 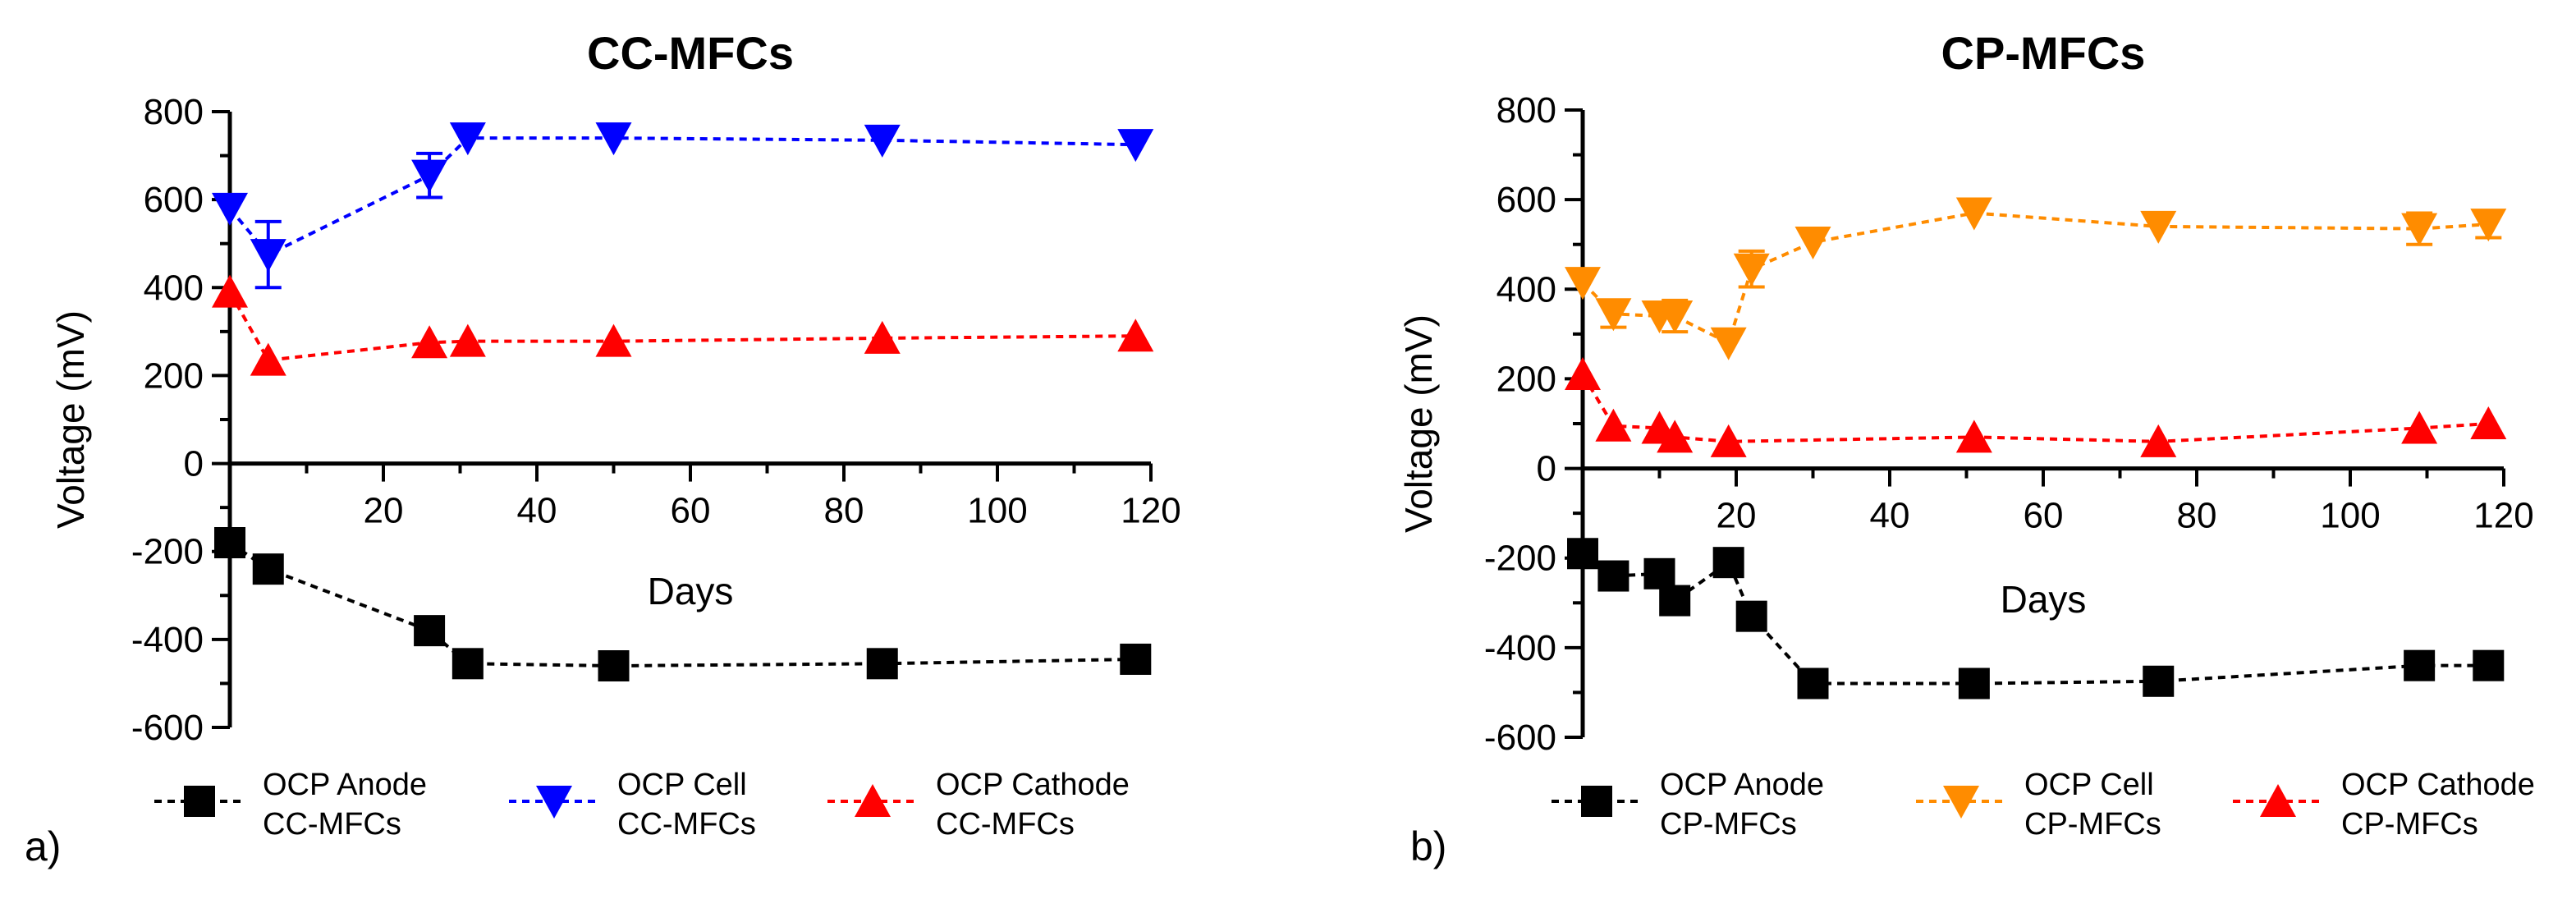 What do you see at coordinates (1428, 846) in the screenshot?
I see `panel-label: b)` at bounding box center [1428, 846].